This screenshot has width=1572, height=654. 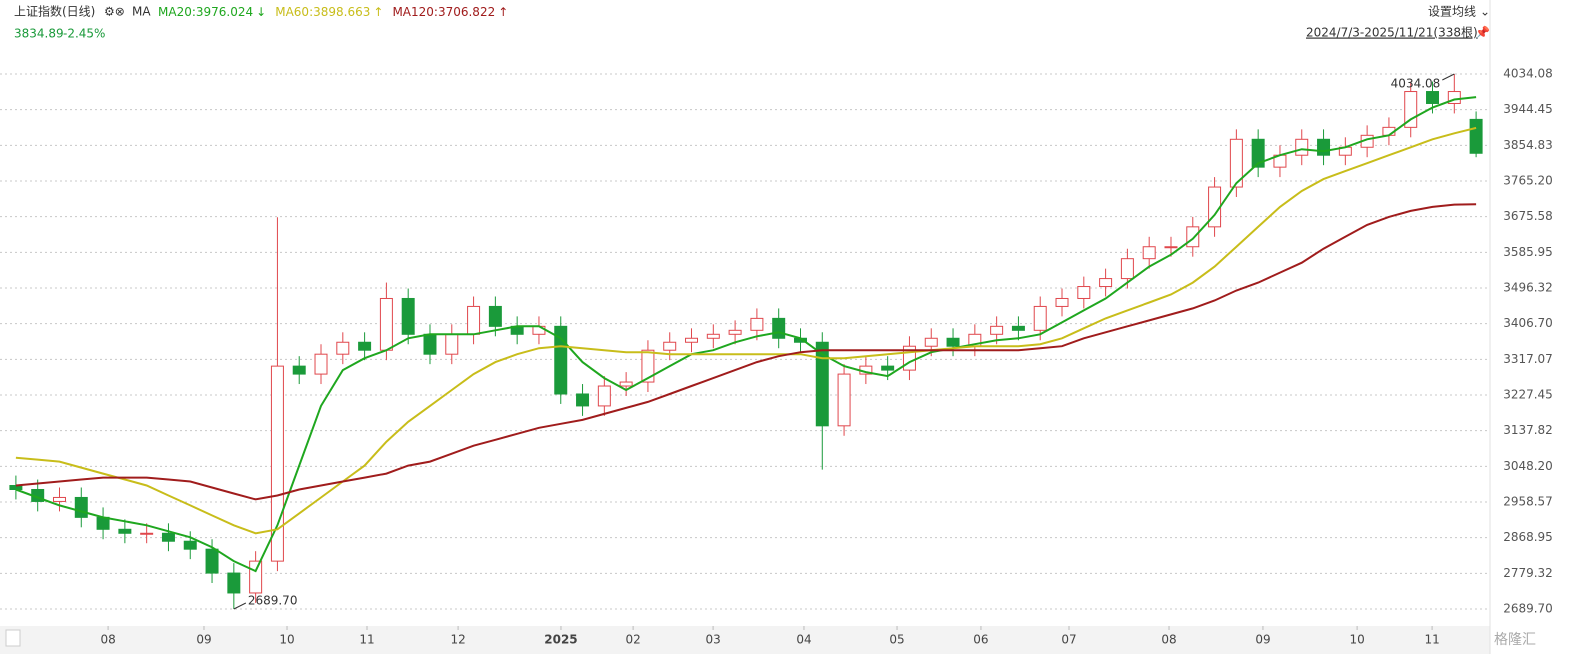 I want to click on legend-entry: MA120:3706.822 ↑, so click(x=450, y=12).